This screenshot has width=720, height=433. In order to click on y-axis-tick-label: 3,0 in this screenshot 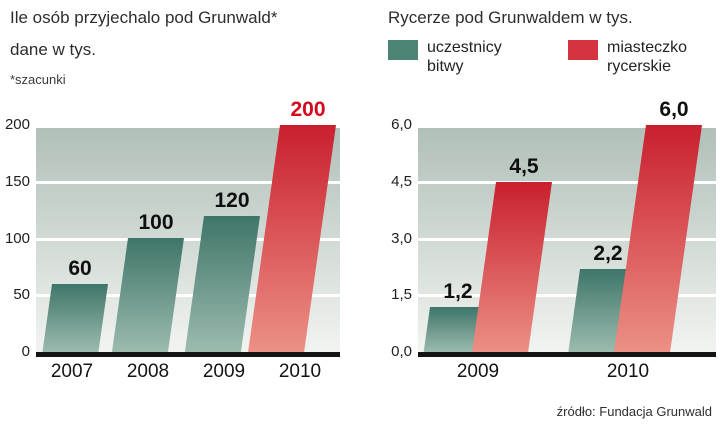, I will do `click(401, 238)`.